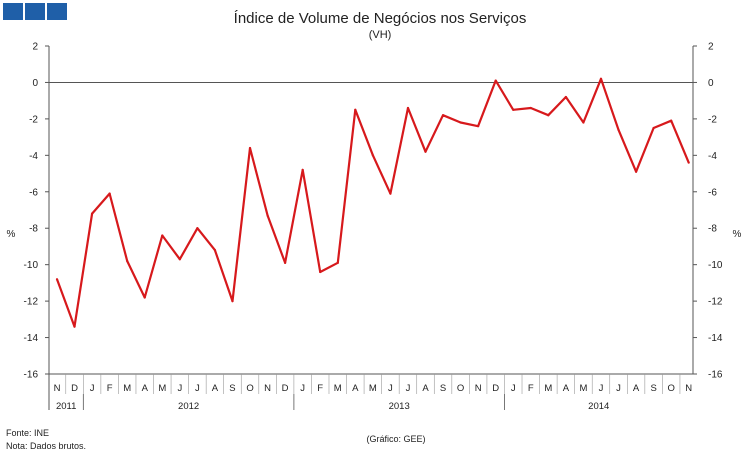 The width and height of the screenshot is (748, 456). I want to click on x-tick-label-year: 2013, so click(399, 406).